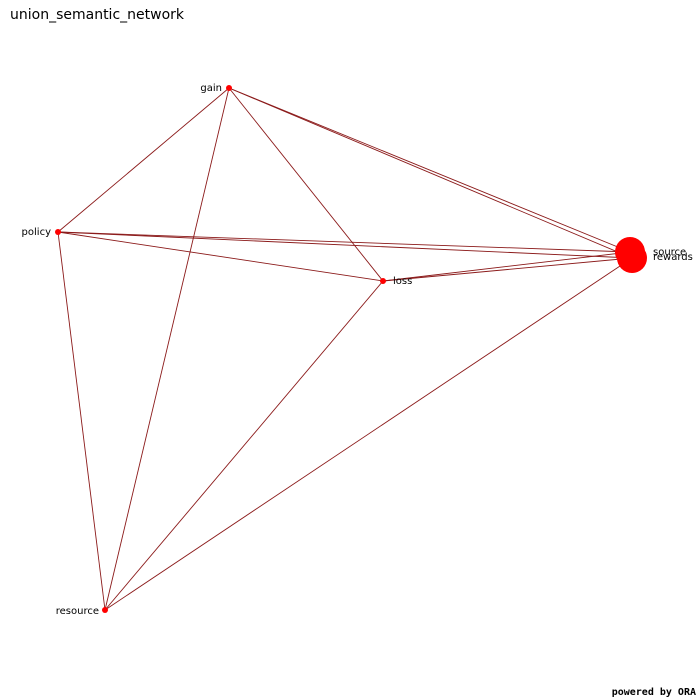 The image size is (700, 700). I want to click on edge-loss-rewards, so click(507, 269).